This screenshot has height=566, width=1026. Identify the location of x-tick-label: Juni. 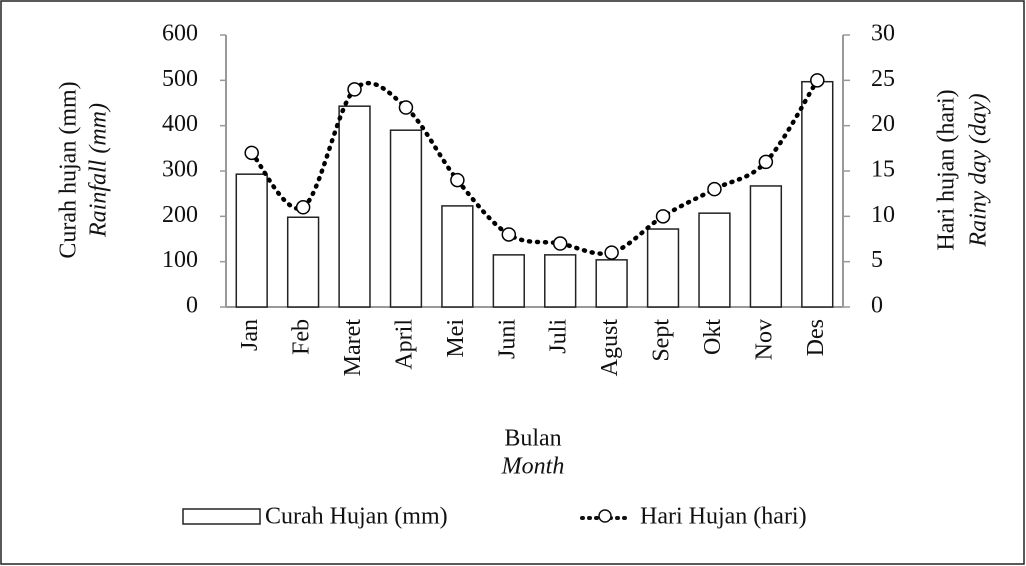
(507, 339).